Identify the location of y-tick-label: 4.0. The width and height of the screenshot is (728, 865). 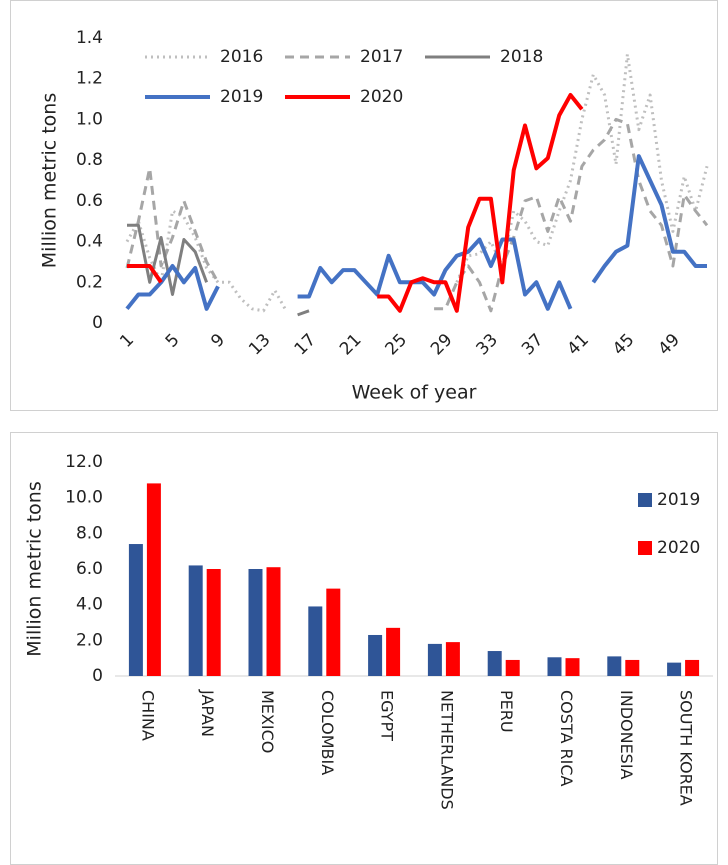
(89, 605).